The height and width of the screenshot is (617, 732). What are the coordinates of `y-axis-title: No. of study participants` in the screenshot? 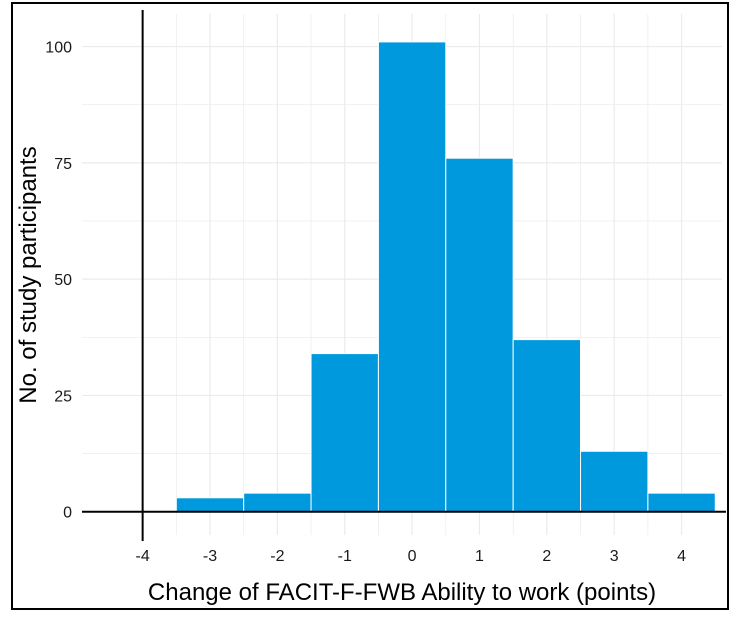 It's located at (28, 274).